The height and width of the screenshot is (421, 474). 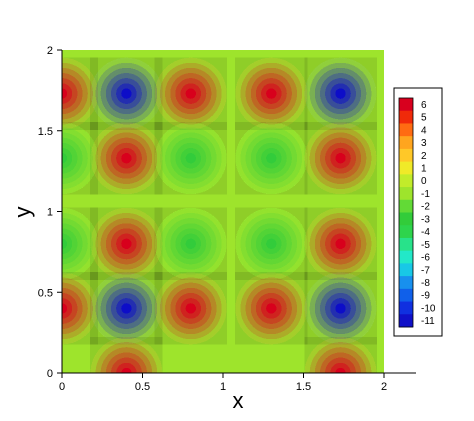 What do you see at coordinates (425, 245) in the screenshot?
I see `legend-label: -5` at bounding box center [425, 245].